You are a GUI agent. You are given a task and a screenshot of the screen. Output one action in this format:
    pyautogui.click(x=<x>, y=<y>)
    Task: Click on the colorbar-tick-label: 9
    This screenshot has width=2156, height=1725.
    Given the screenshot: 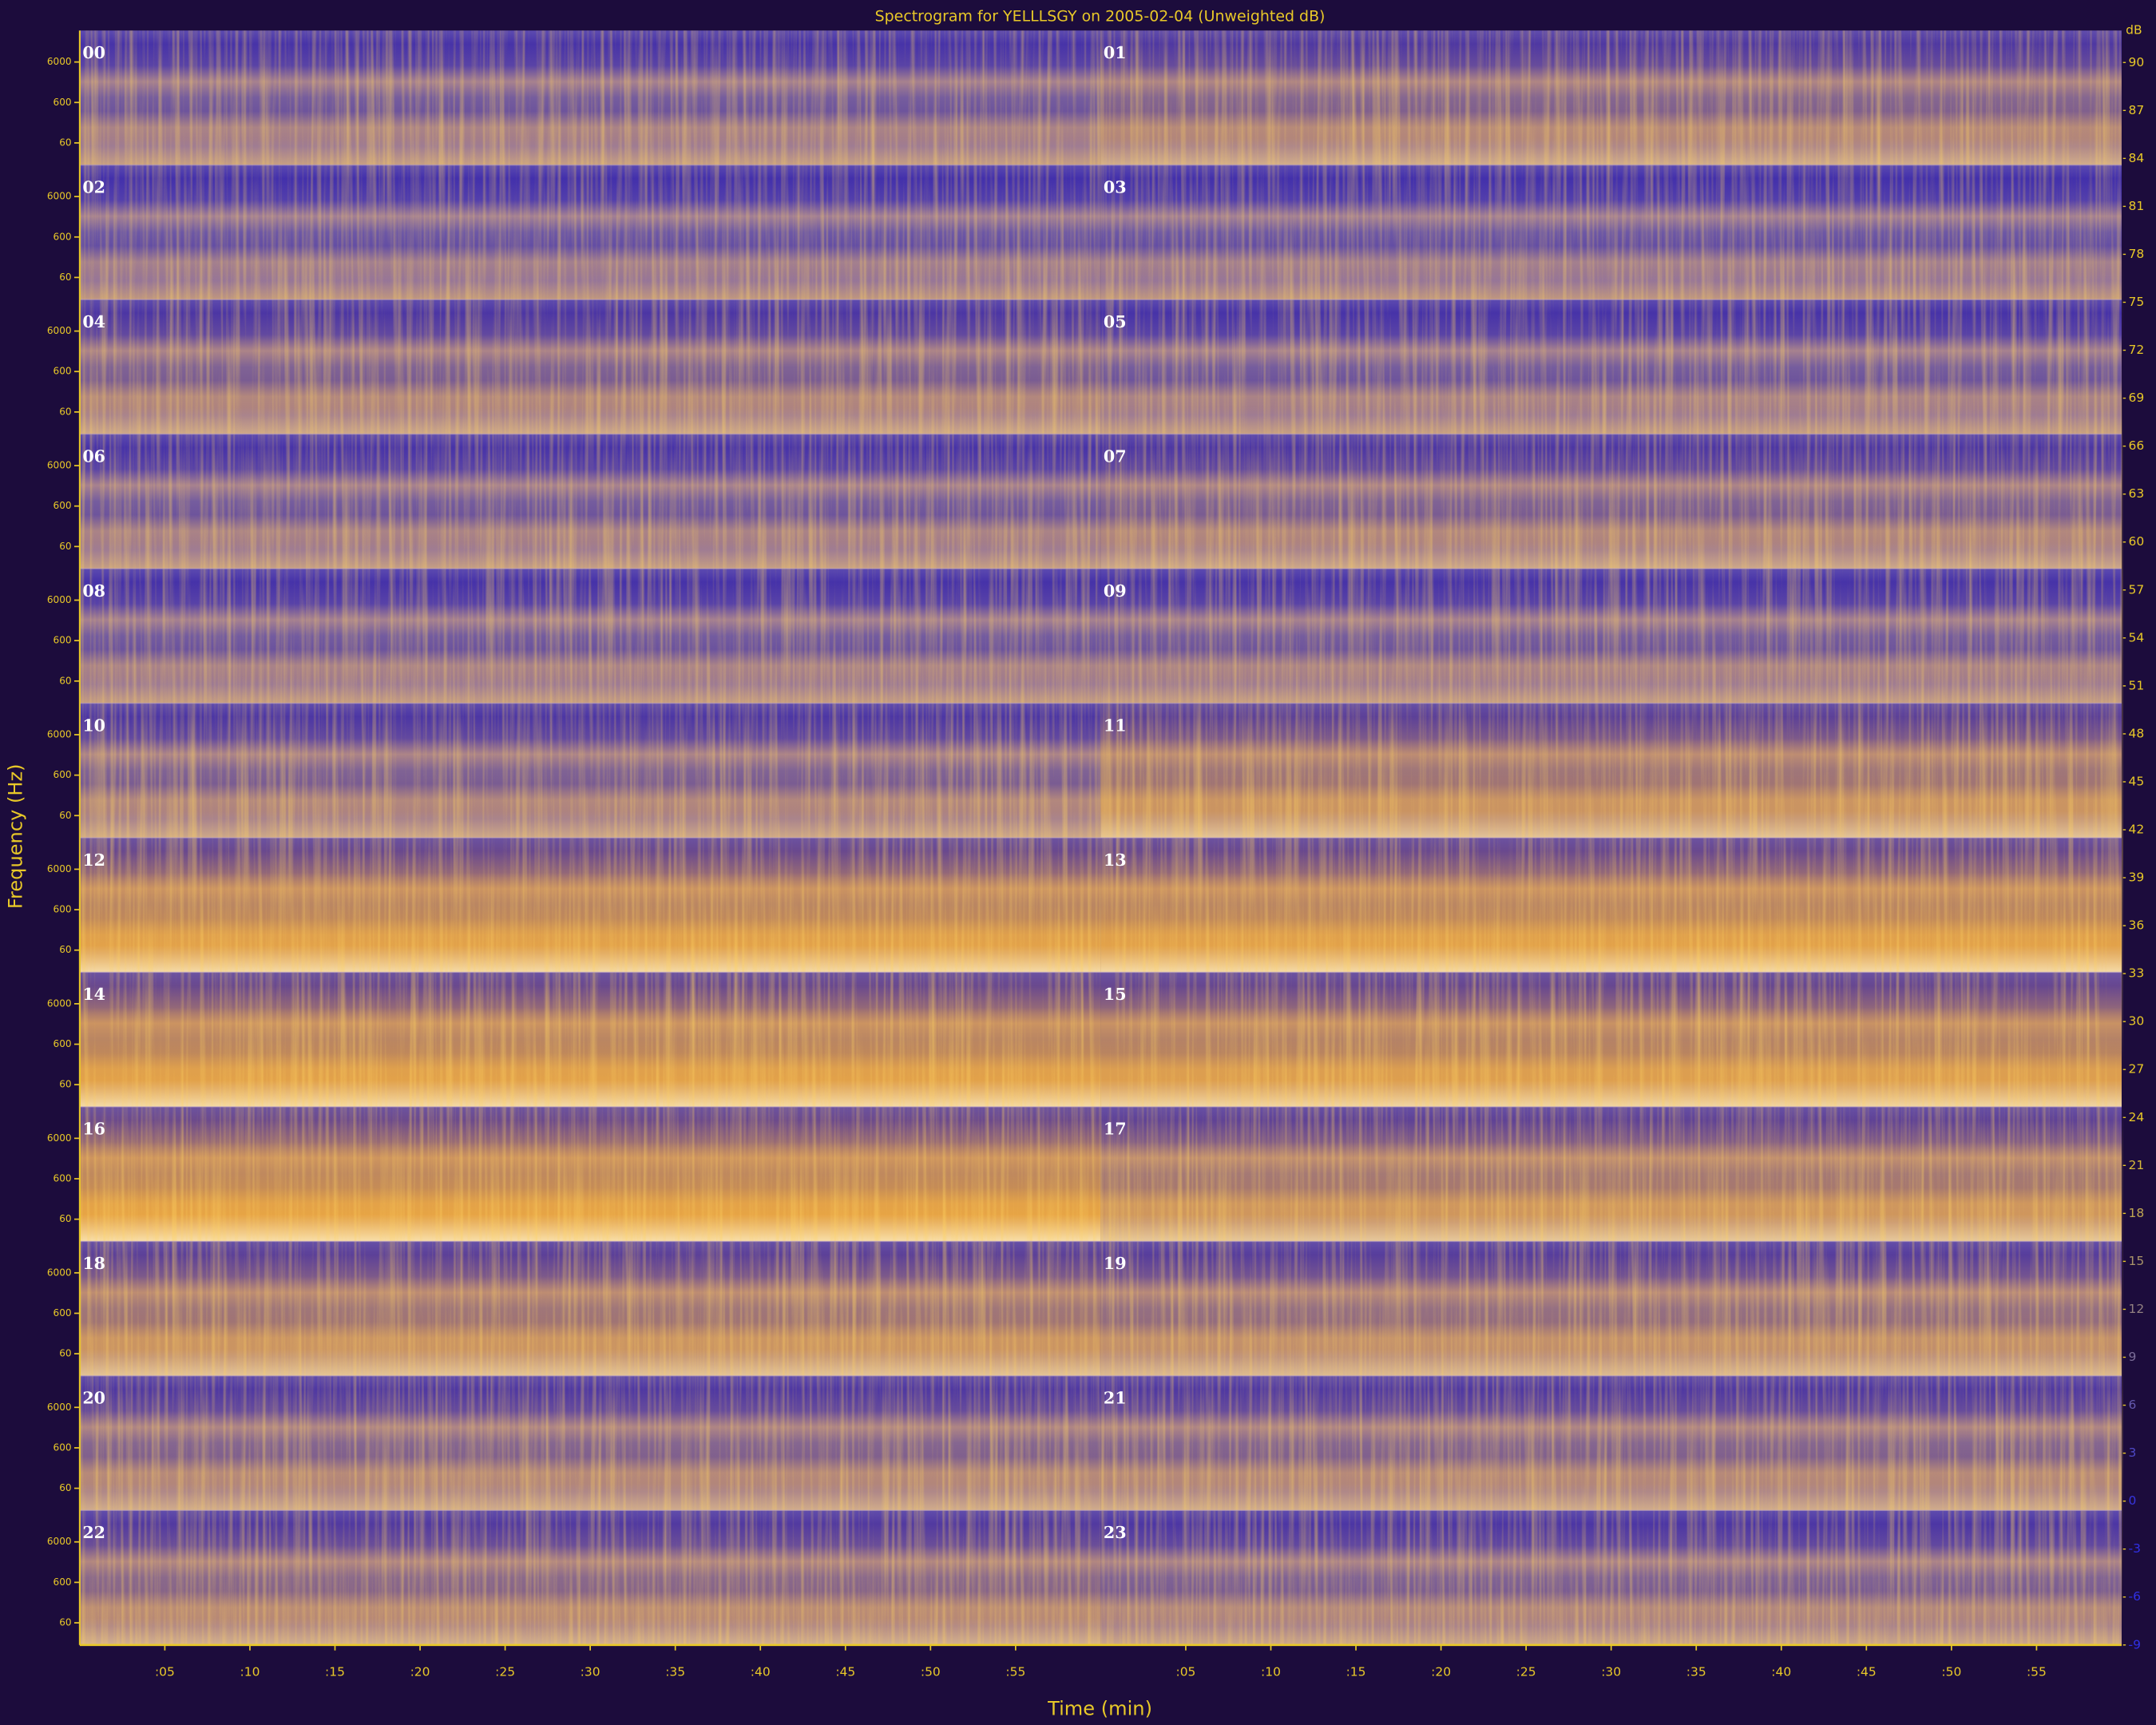 What is the action you would take?
    pyautogui.click(x=2133, y=1357)
    